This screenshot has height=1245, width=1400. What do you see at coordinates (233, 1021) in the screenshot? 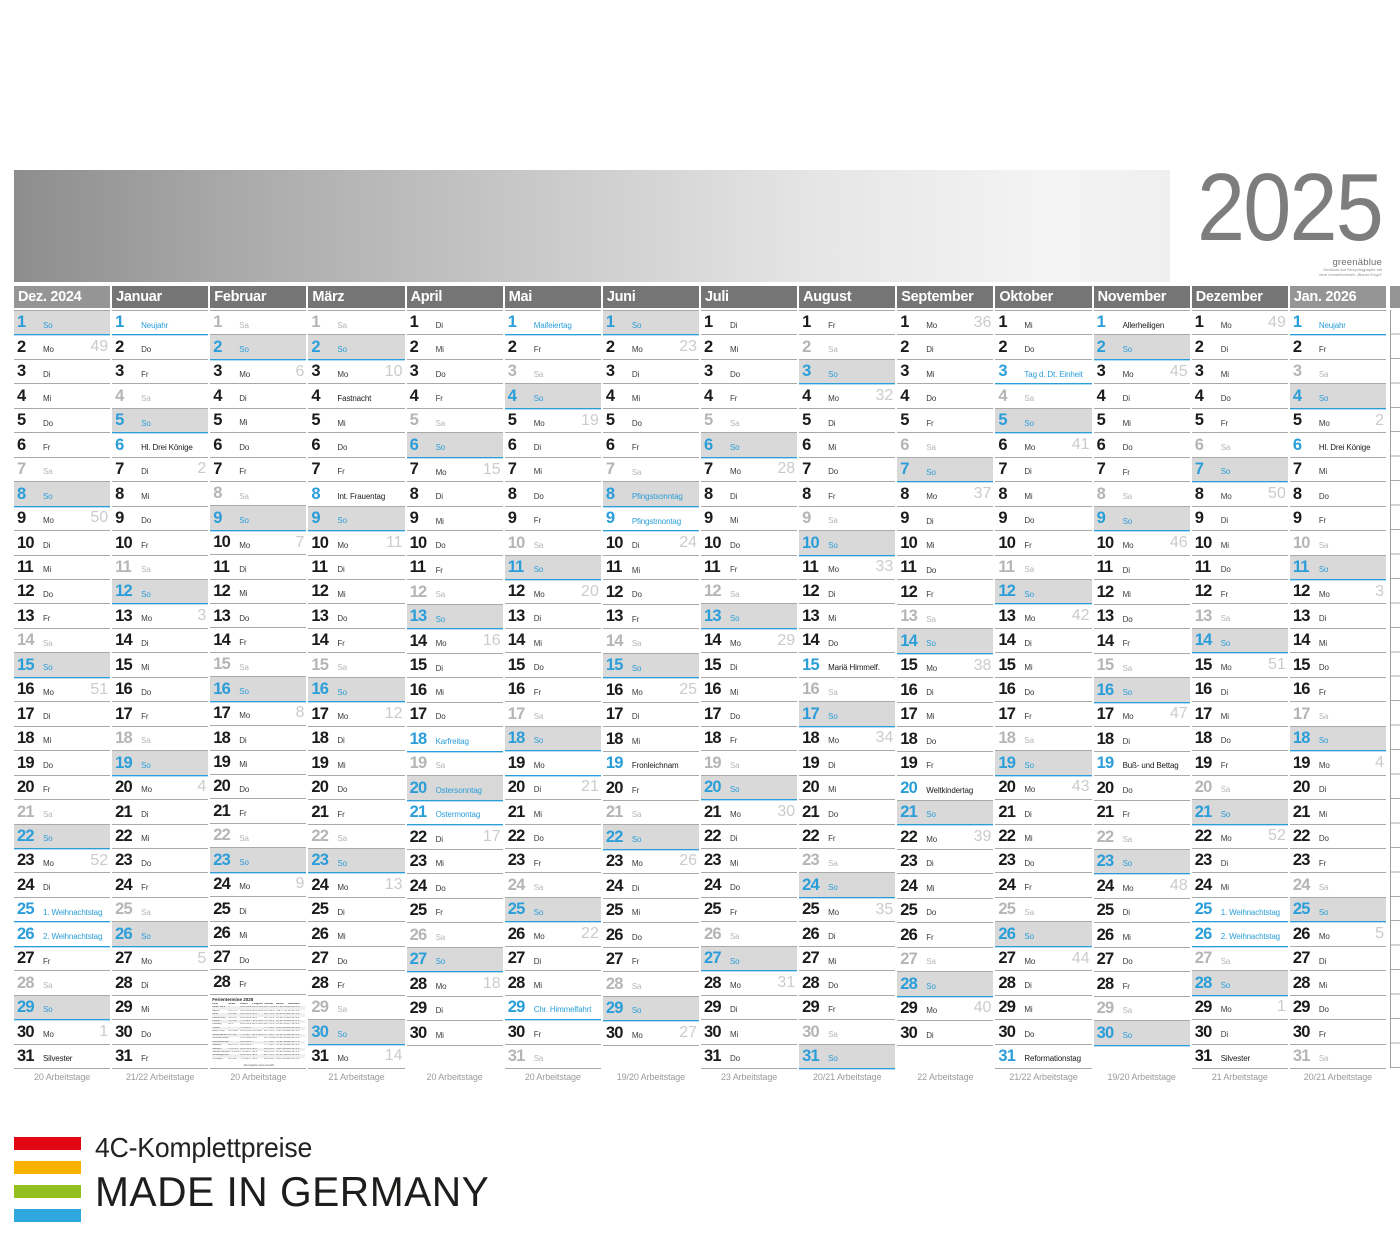
I see `school-holidays-cell: 3.2.–4.2.` at bounding box center [233, 1021].